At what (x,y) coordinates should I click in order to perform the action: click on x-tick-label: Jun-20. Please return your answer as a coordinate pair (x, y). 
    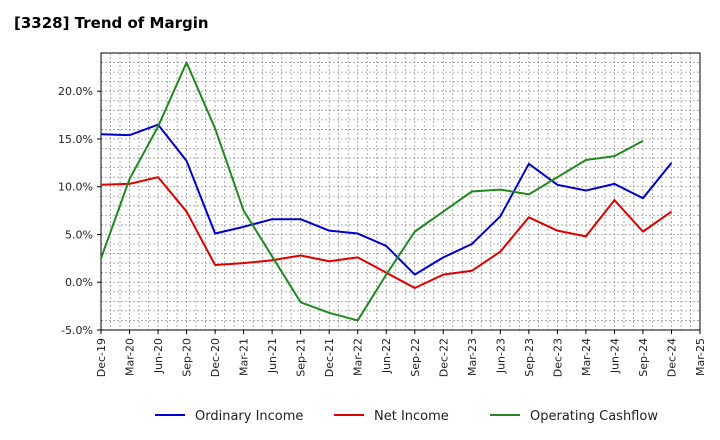
    Looking at the image, I should click on (158, 356).